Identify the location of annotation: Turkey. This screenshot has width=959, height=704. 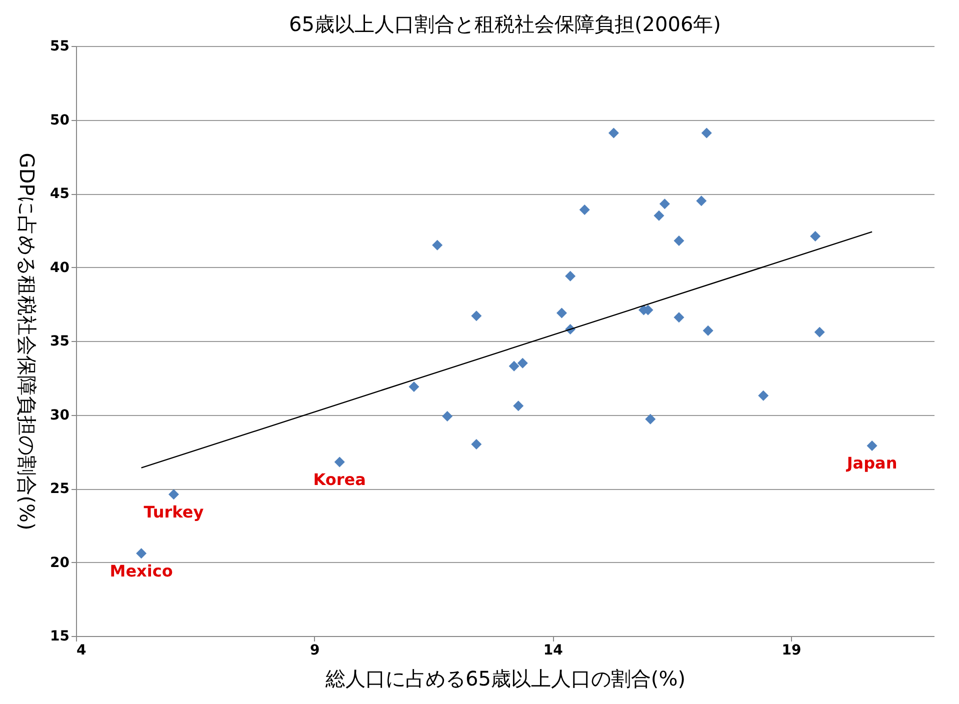
(174, 512).